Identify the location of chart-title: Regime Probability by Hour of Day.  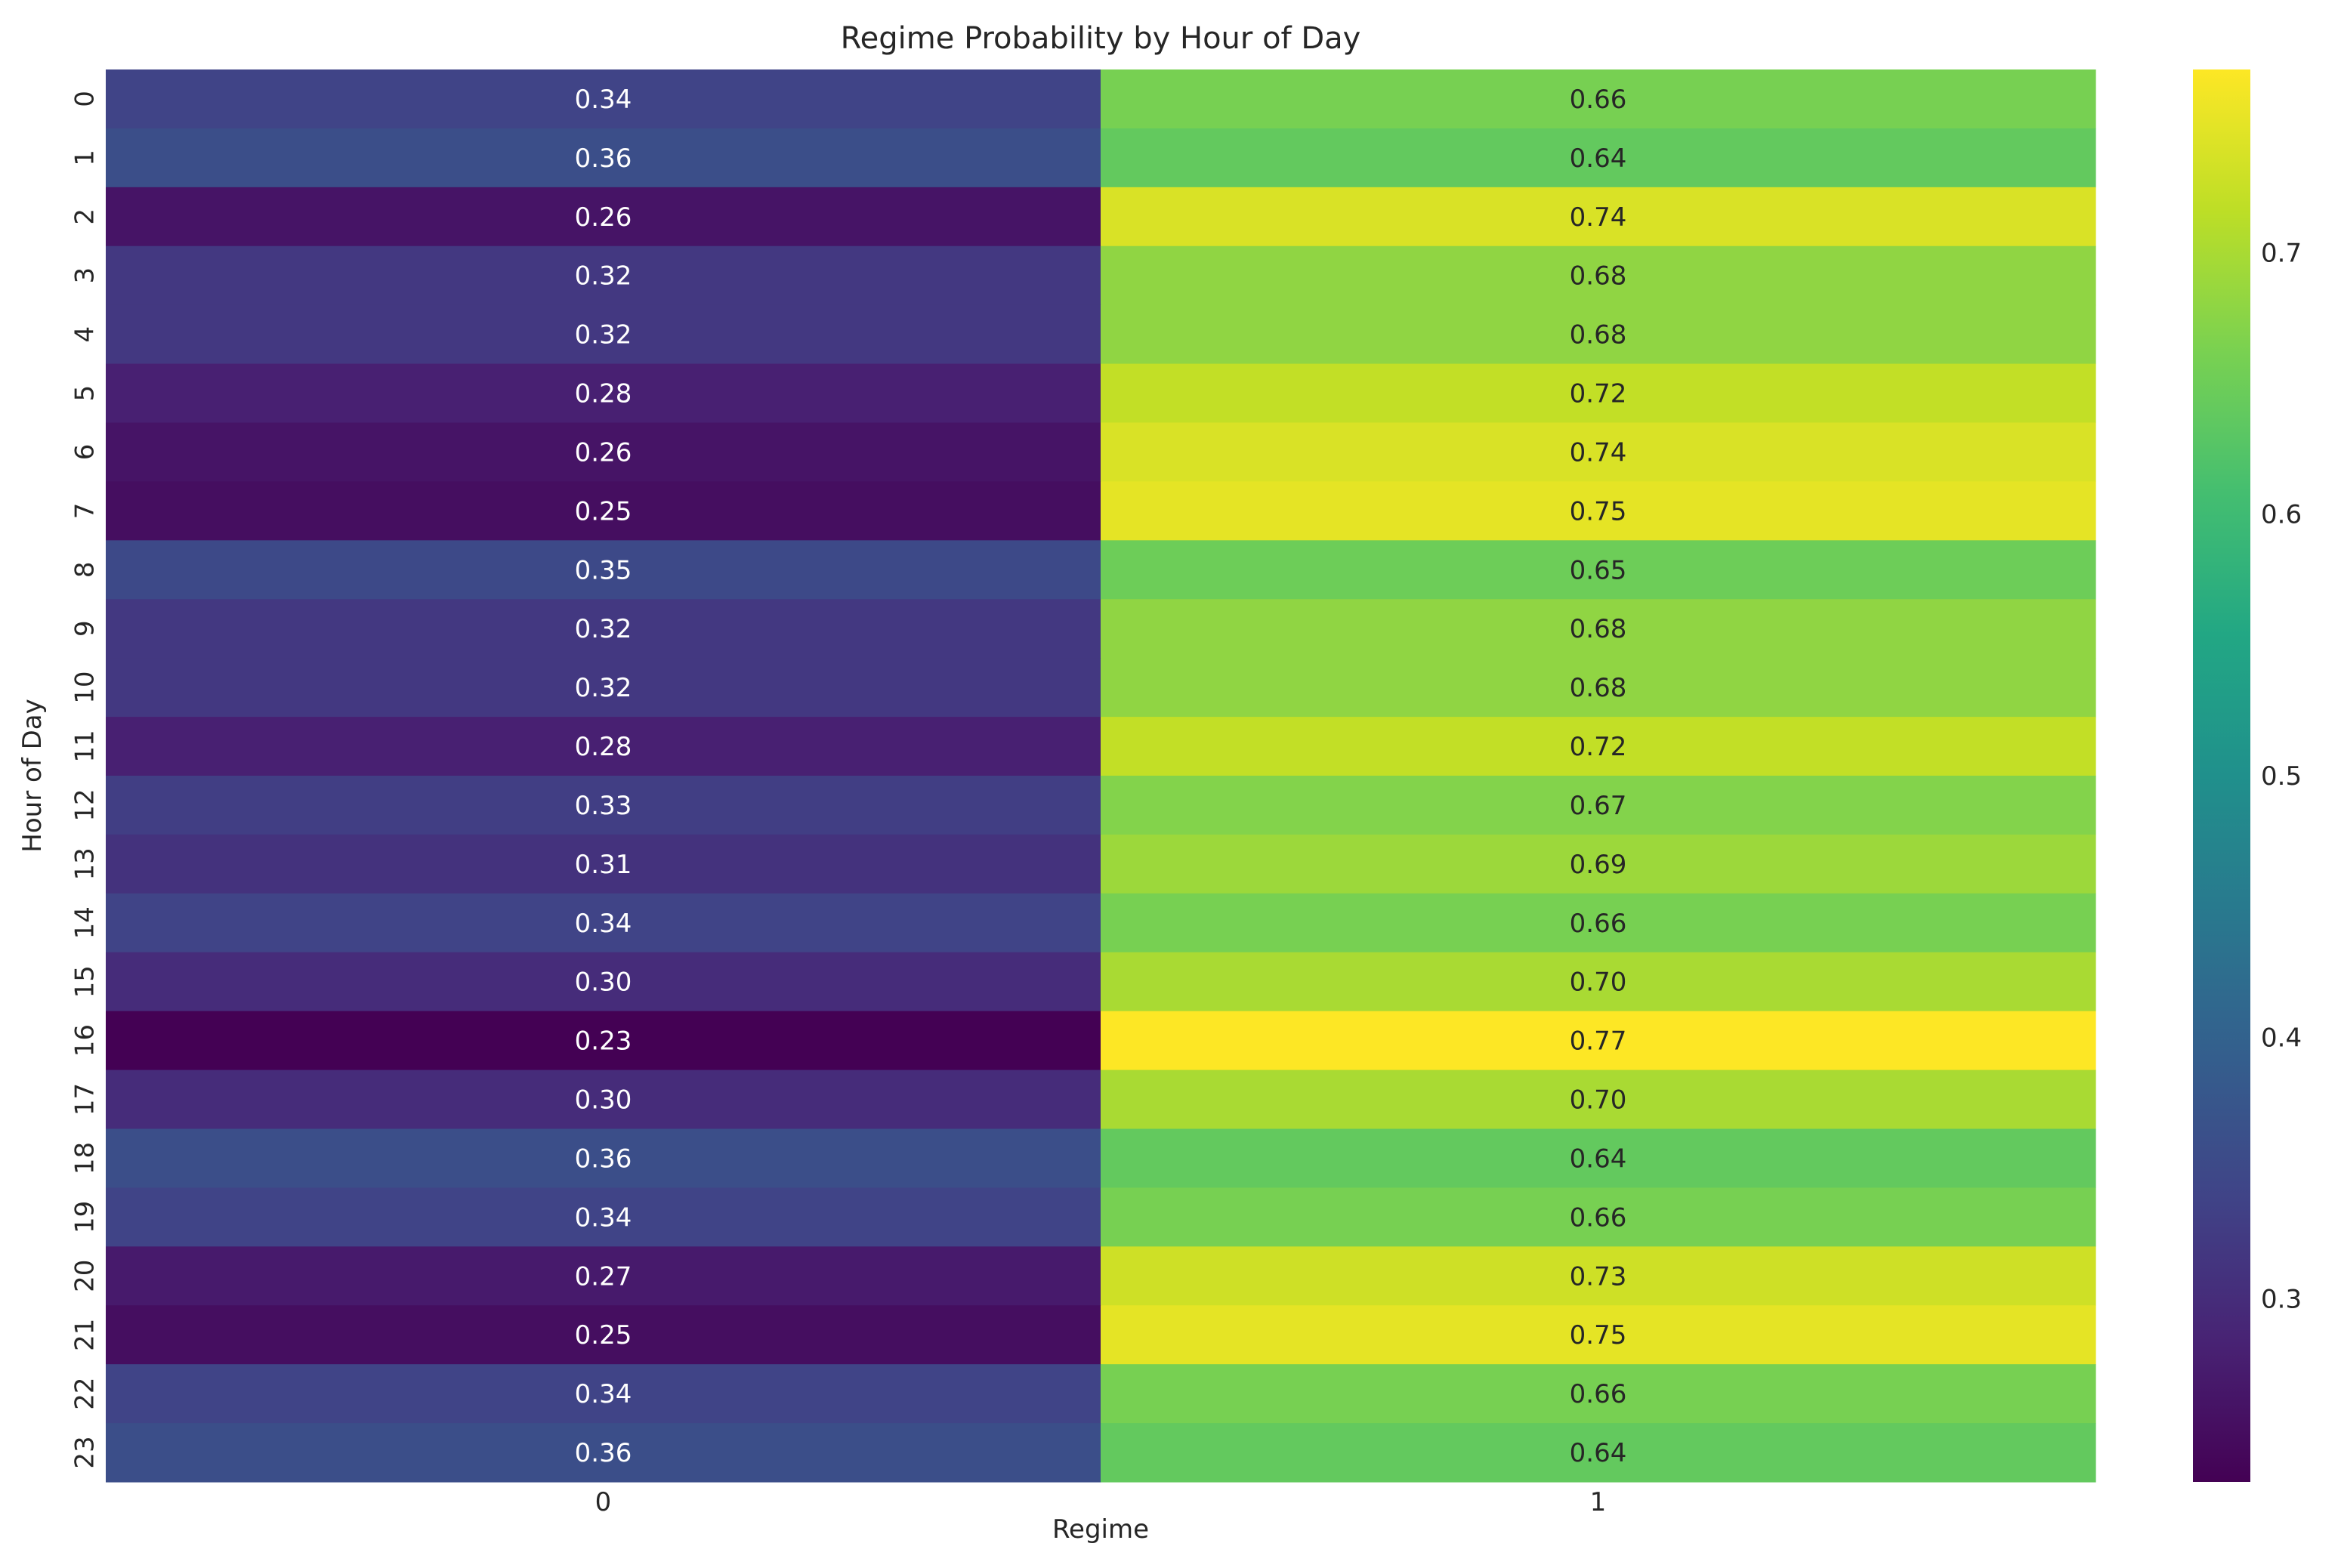
(1101, 38).